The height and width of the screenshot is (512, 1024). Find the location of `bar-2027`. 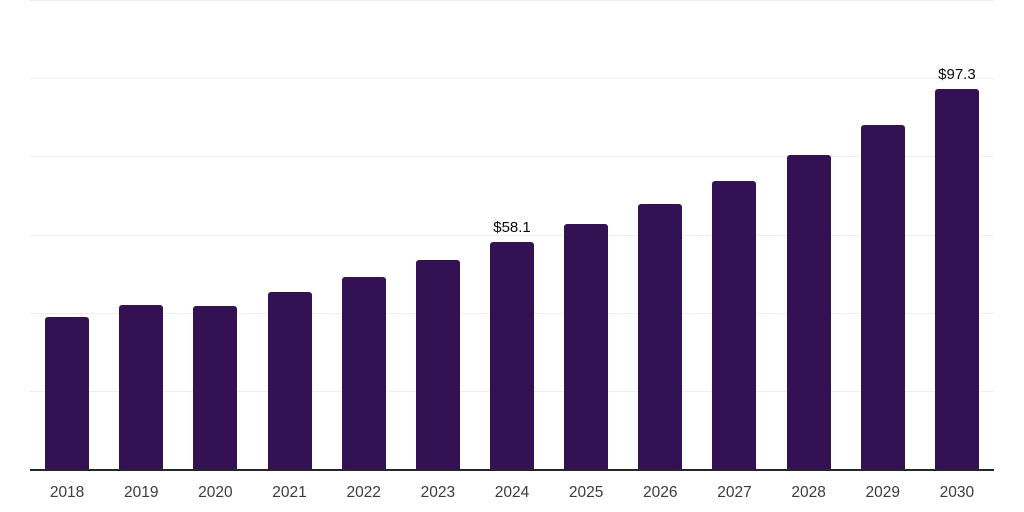

bar-2027 is located at coordinates (734, 325).